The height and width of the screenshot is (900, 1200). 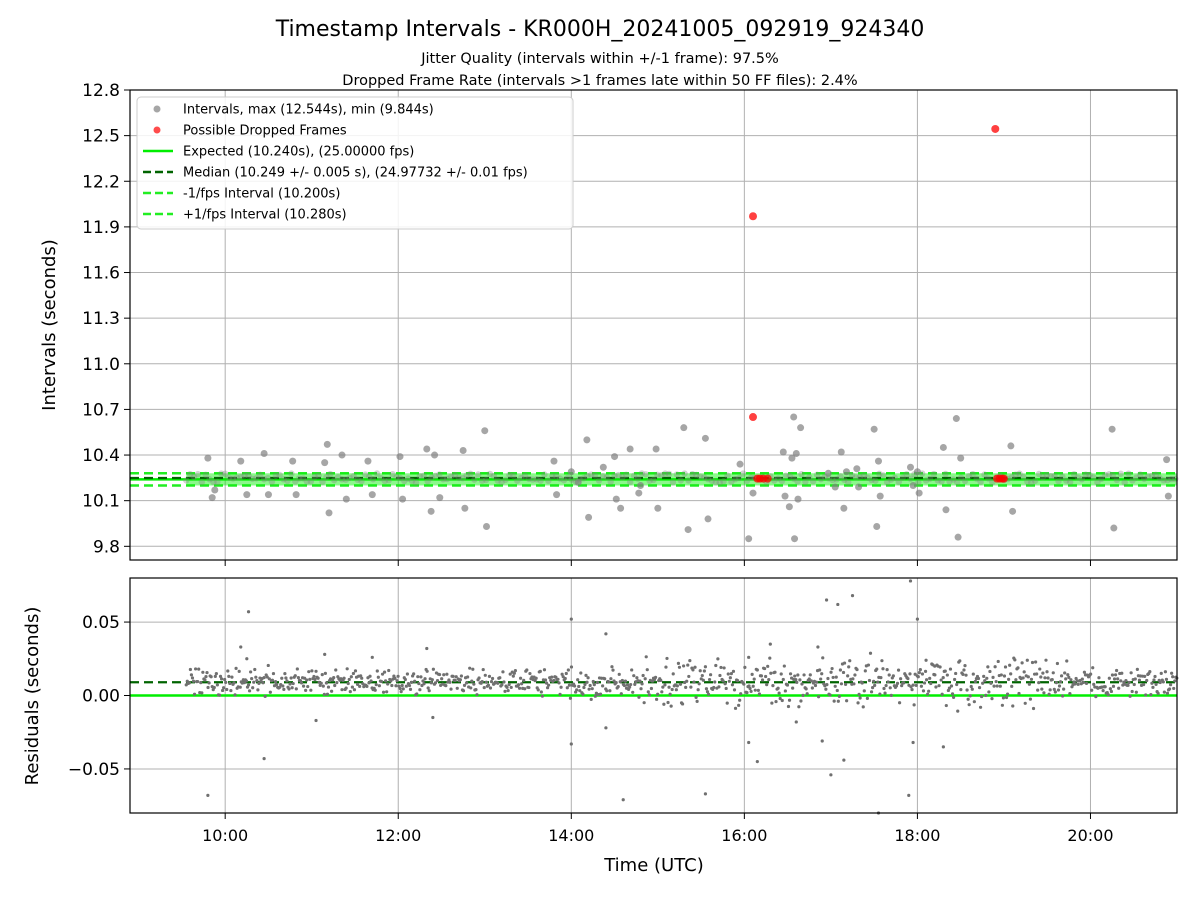 I want to click on dropped-frame-point, so click(x=753, y=216).